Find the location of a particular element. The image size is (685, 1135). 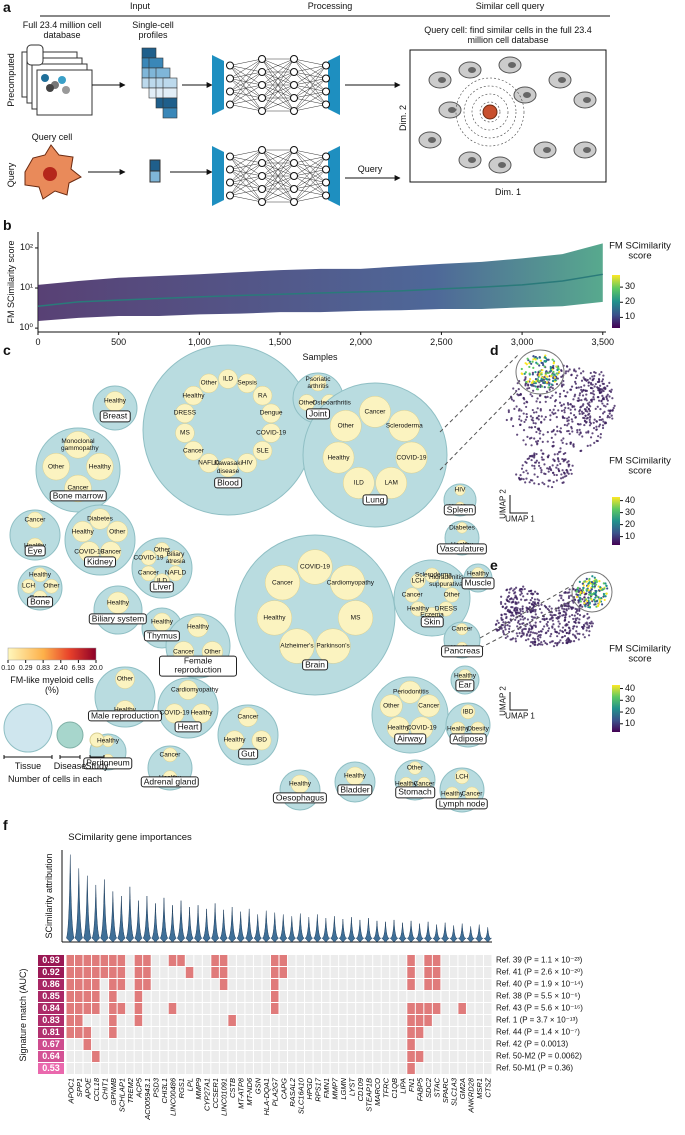

tissue-label: Ear is located at coordinates (465, 685).